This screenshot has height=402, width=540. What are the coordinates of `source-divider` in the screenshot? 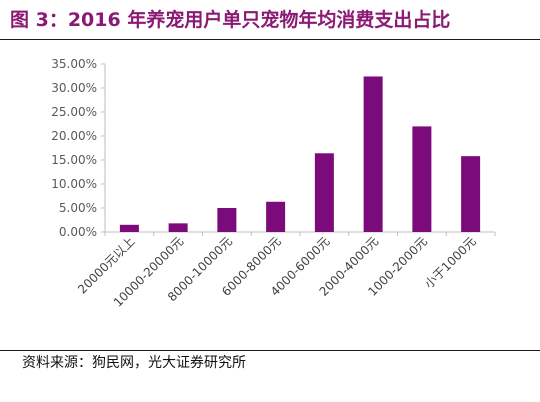 It's located at (270, 350).